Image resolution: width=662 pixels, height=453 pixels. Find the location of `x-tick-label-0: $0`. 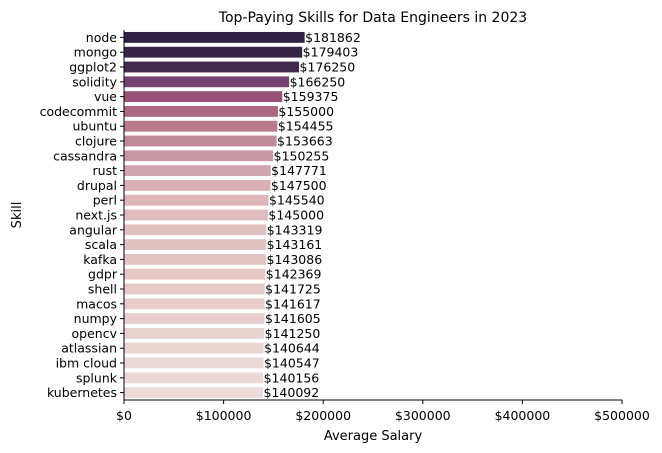

x-tick-label-0: $0 is located at coordinates (124, 415).